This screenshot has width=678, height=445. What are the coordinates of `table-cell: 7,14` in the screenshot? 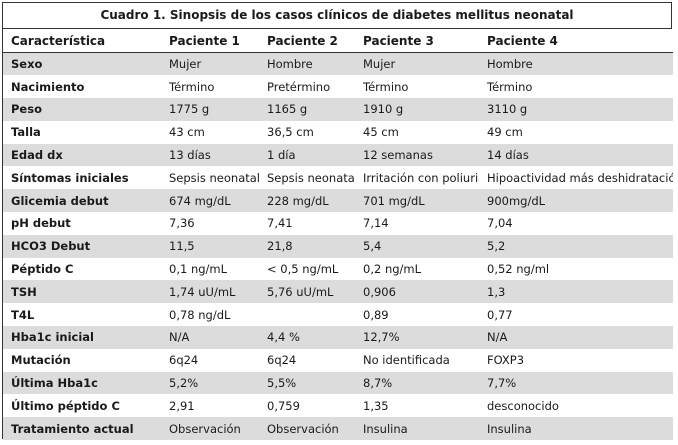 It's located at (376, 223).